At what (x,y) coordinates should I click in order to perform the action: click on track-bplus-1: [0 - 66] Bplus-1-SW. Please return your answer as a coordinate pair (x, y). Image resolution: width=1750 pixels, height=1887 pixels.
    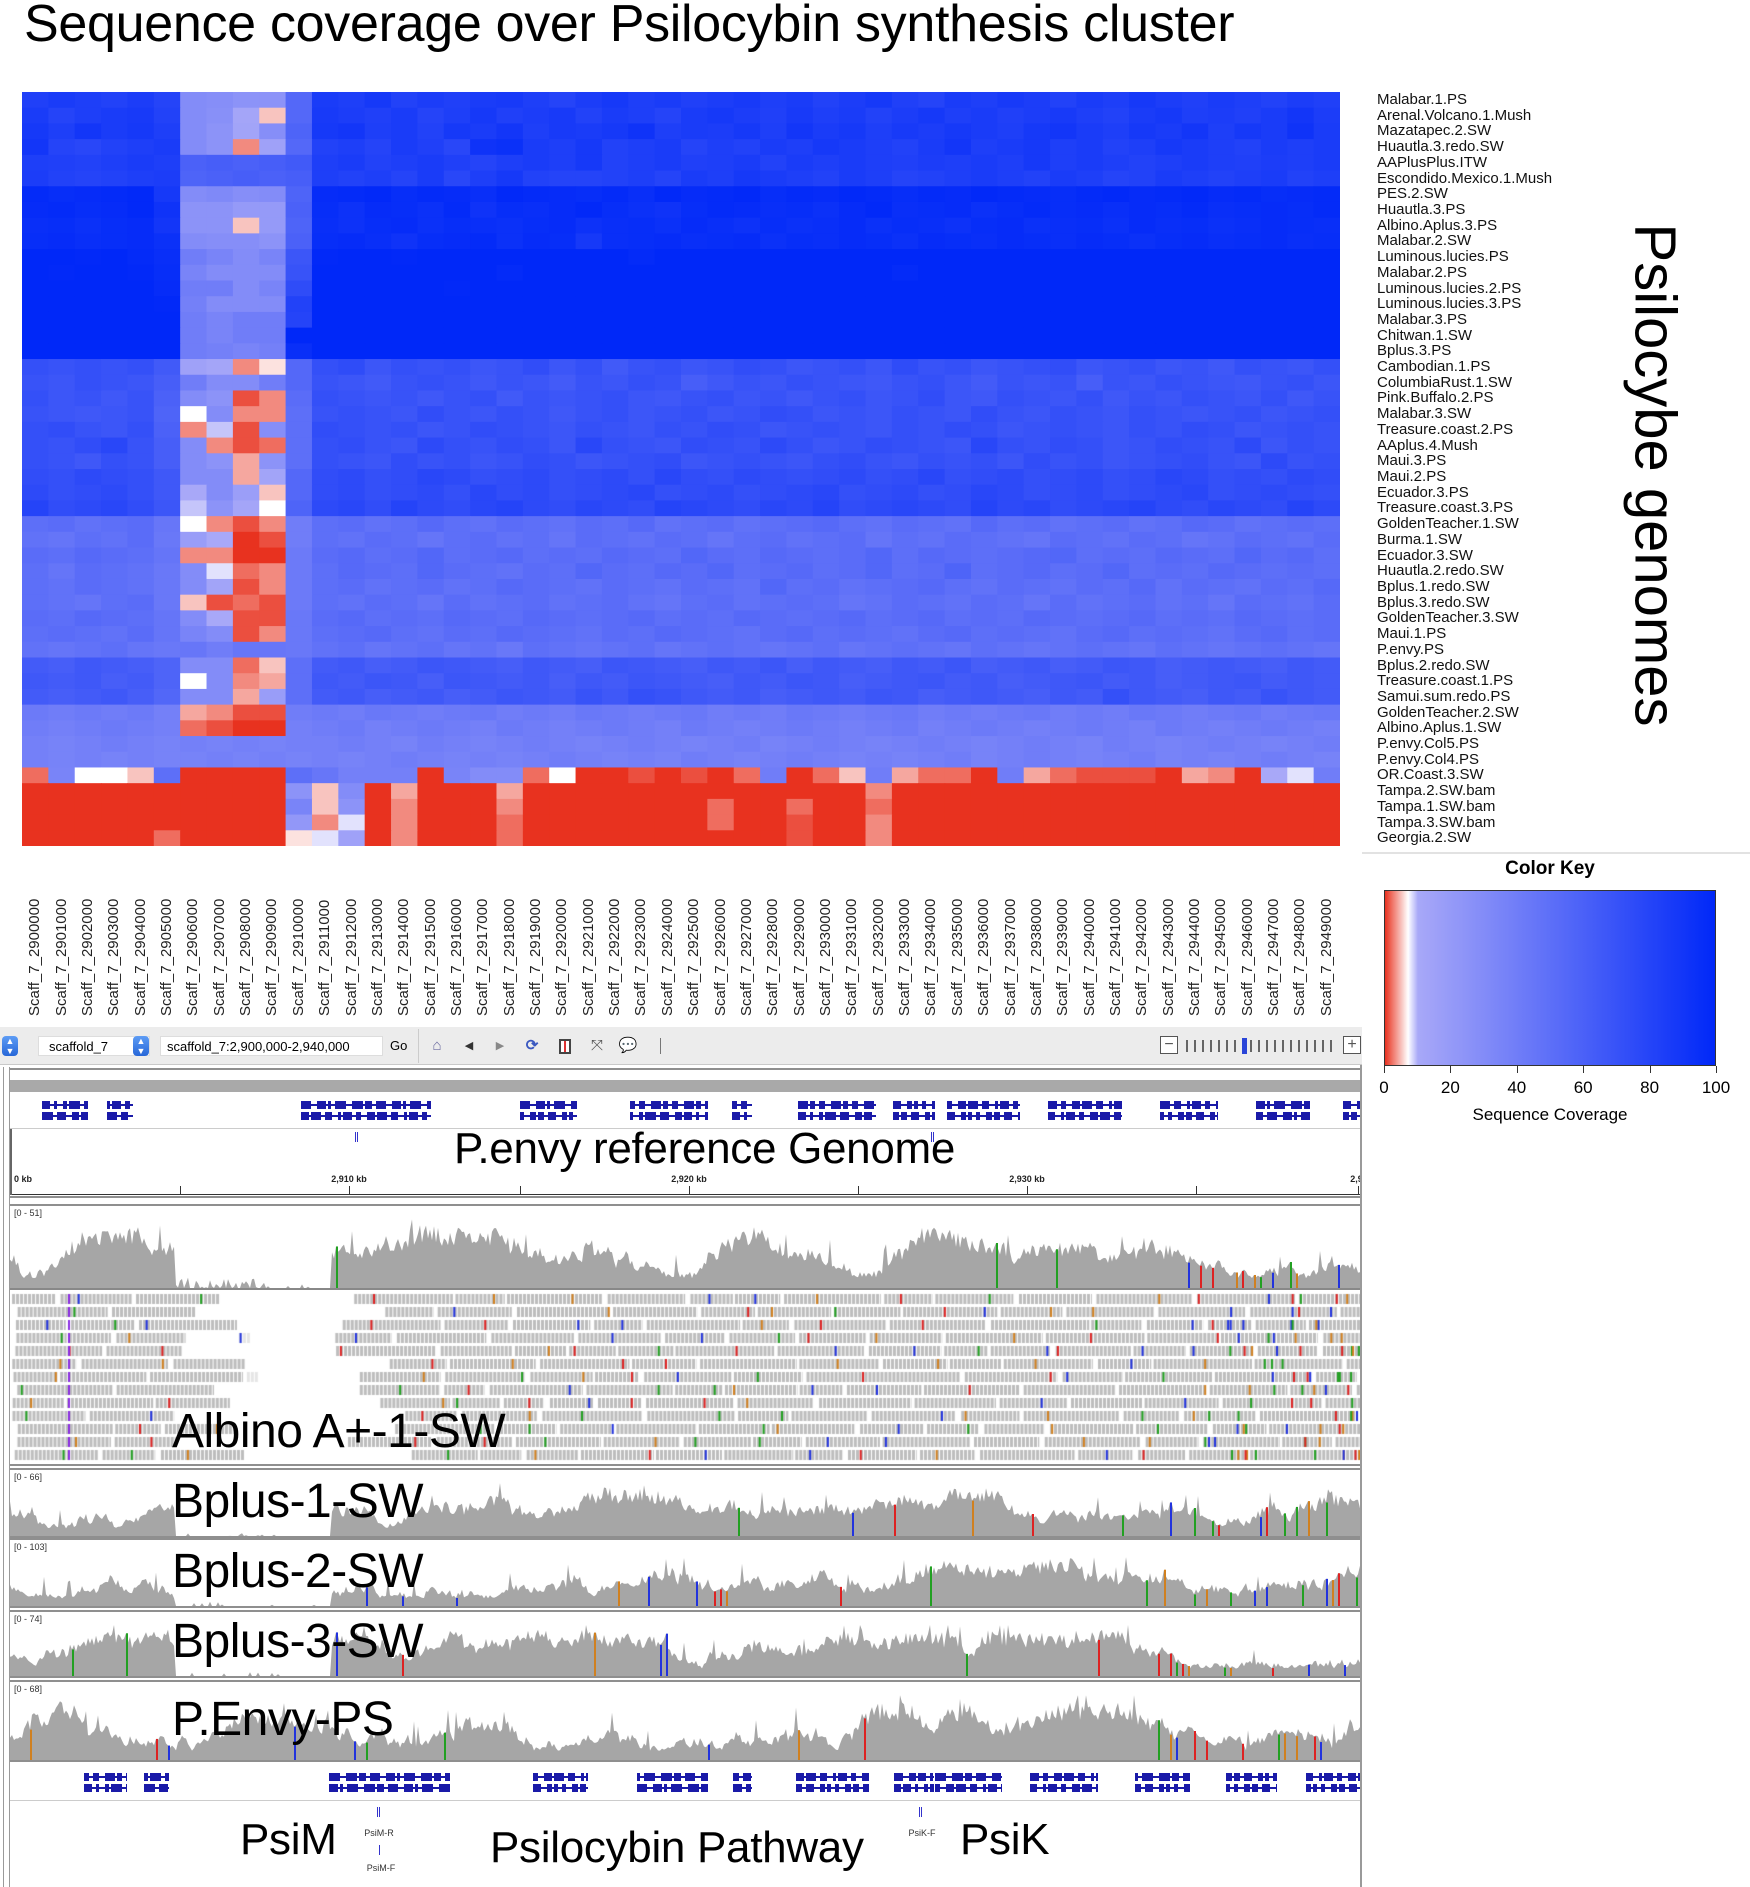
    Looking at the image, I should click on (685, 1503).